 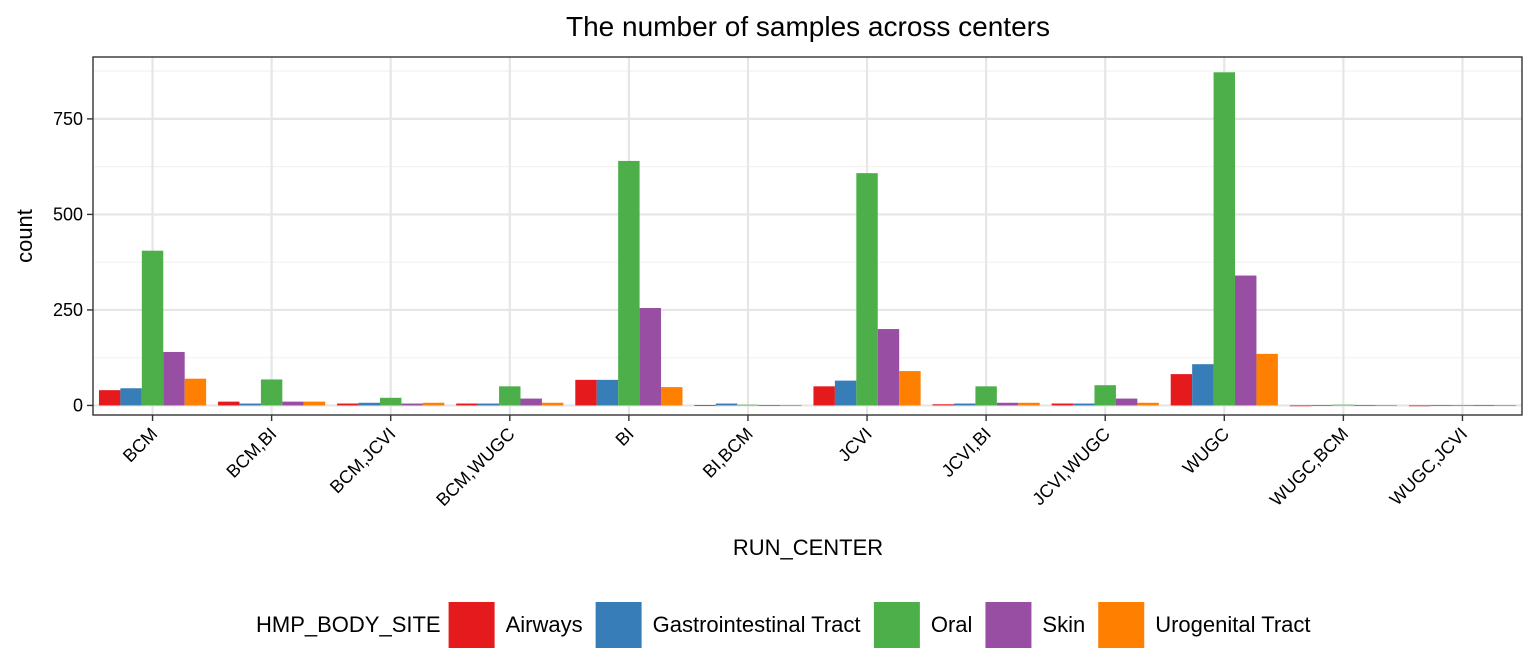 I want to click on y-axis-title: count, so click(x=24, y=236).